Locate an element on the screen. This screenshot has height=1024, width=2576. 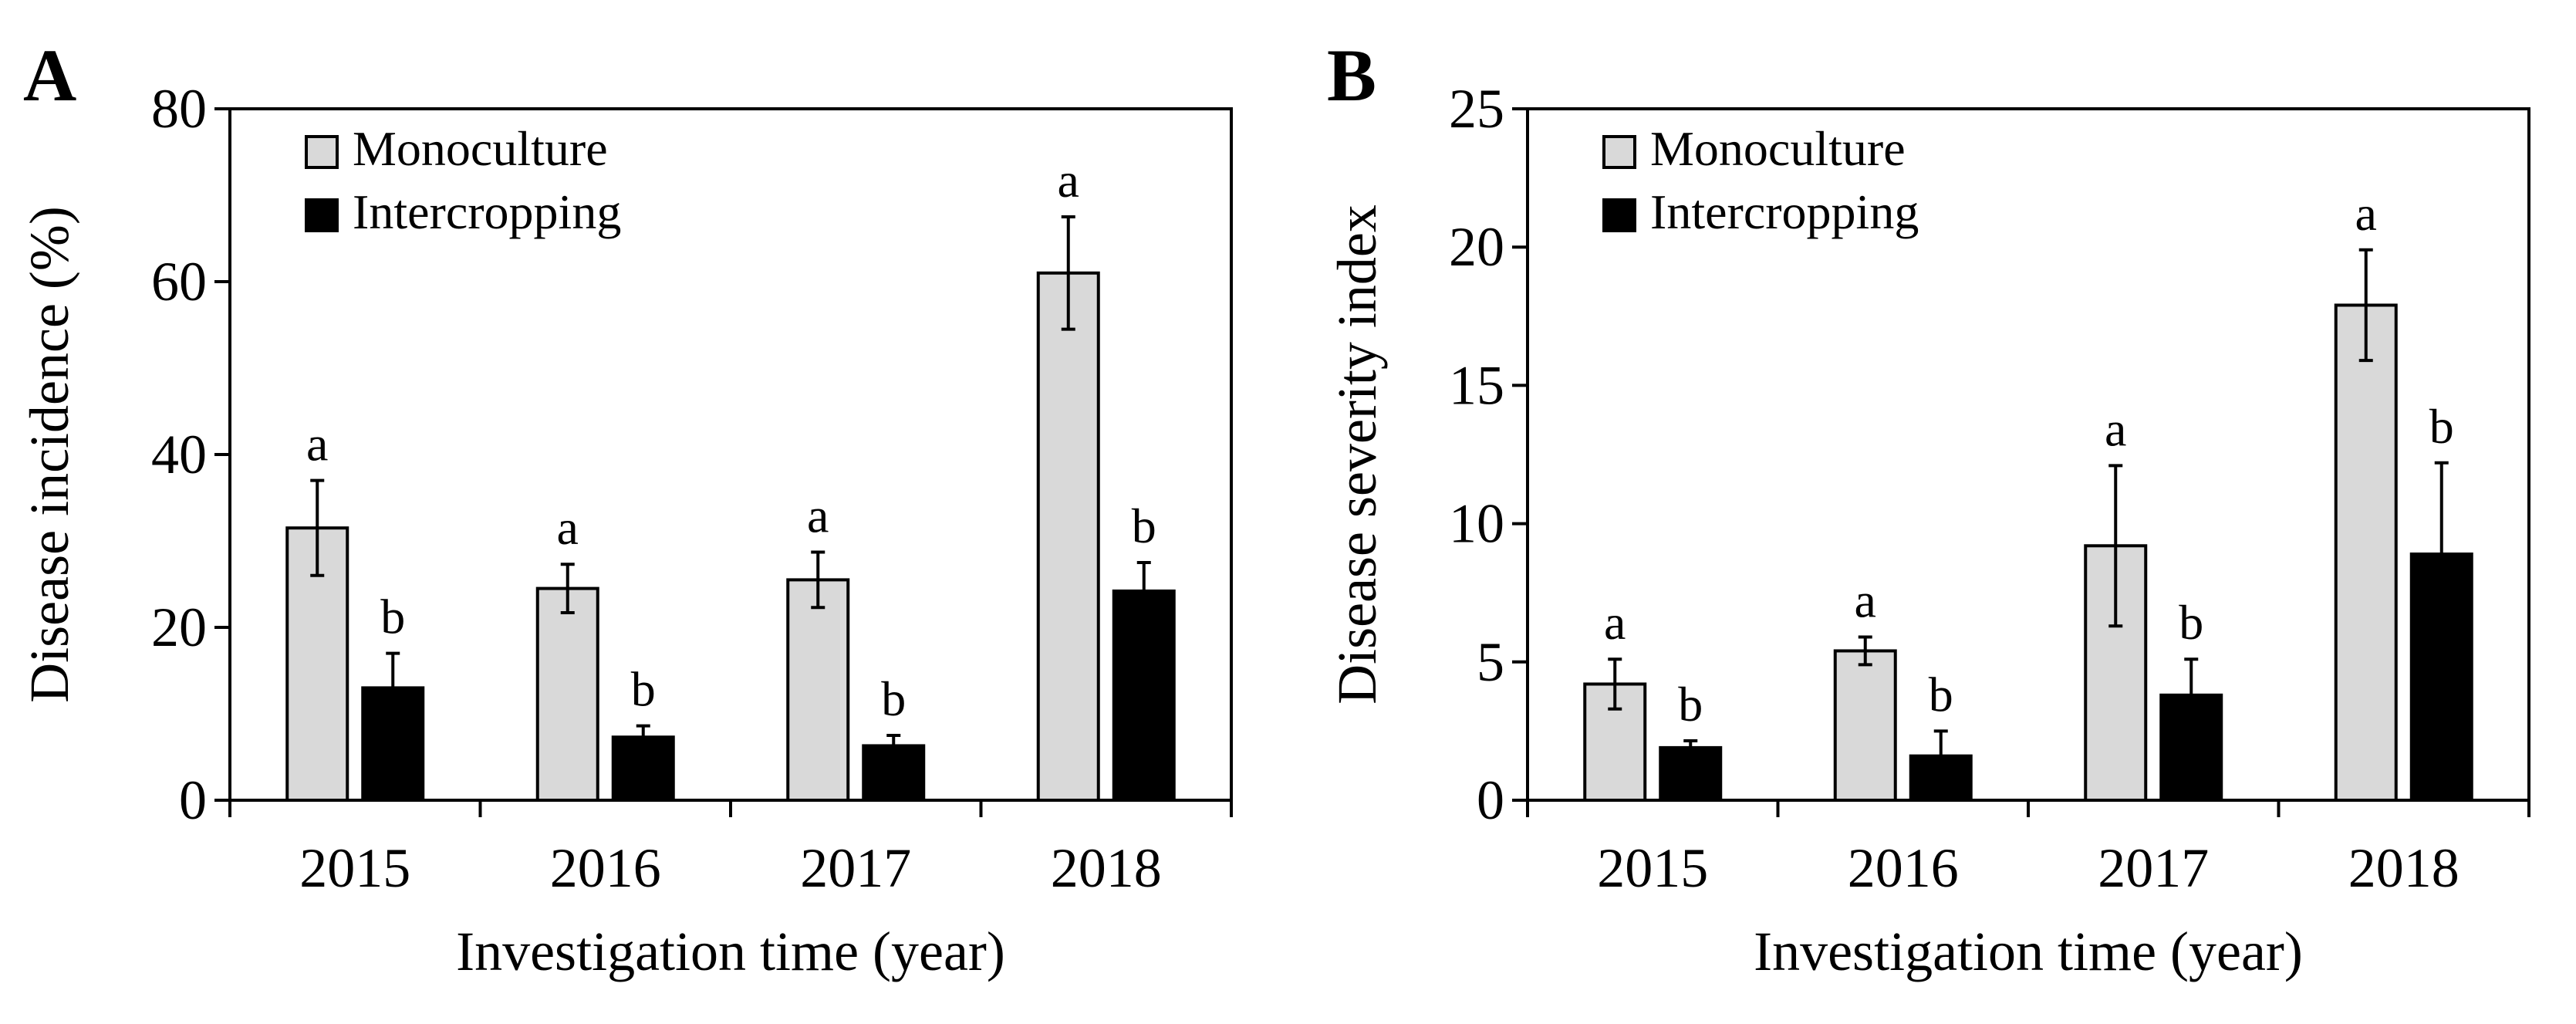
y-tick-label: 60 is located at coordinates (179, 282).